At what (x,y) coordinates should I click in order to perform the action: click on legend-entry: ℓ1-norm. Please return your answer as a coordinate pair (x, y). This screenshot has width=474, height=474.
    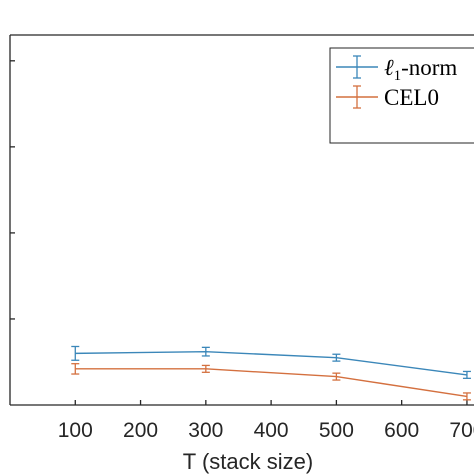
    Looking at the image, I should click on (396, 69).